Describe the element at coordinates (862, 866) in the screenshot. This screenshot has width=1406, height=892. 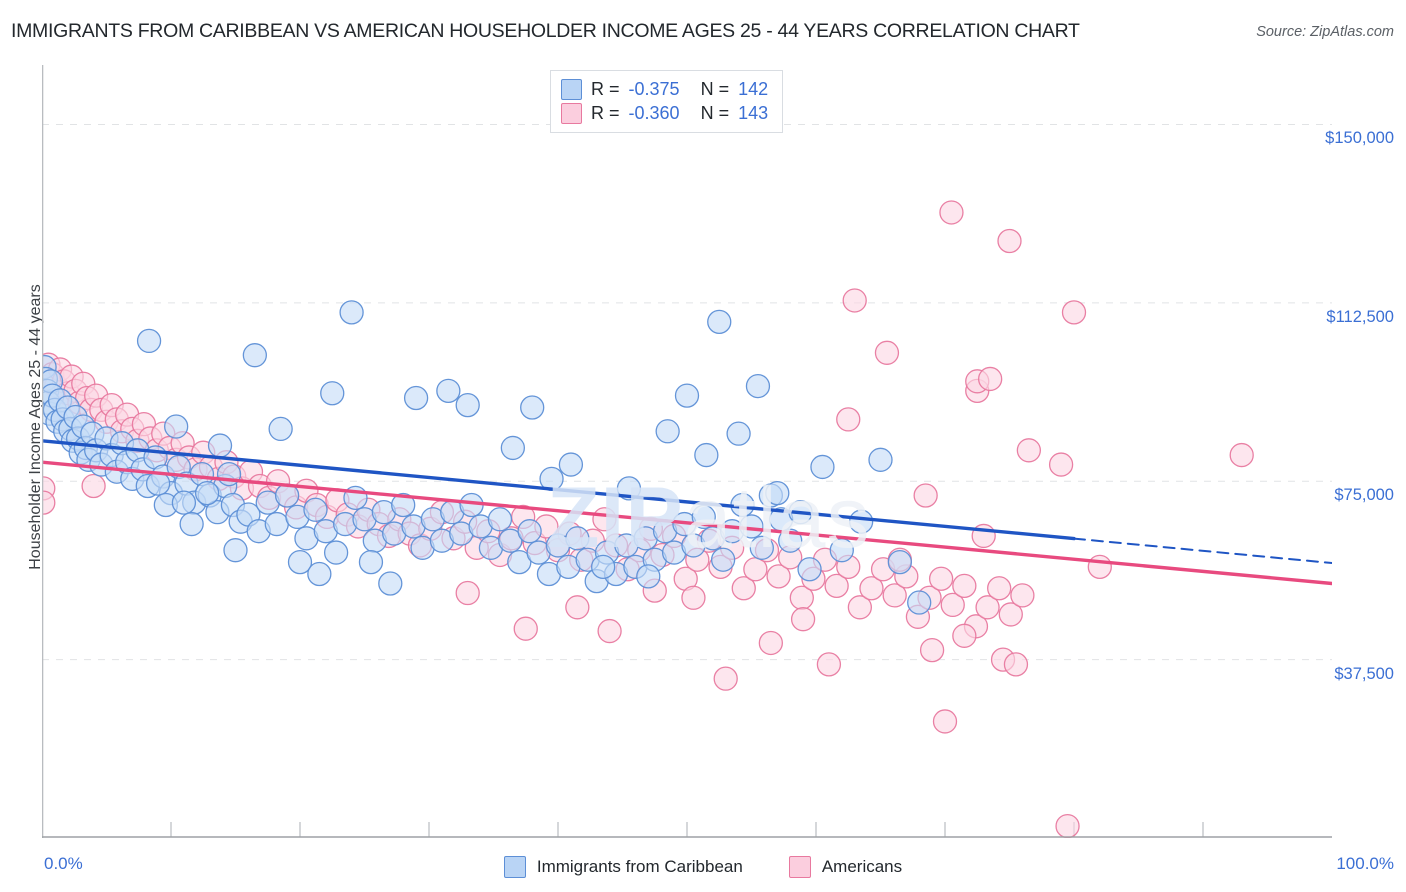
I see `legend-label-americans: Americans` at that location.